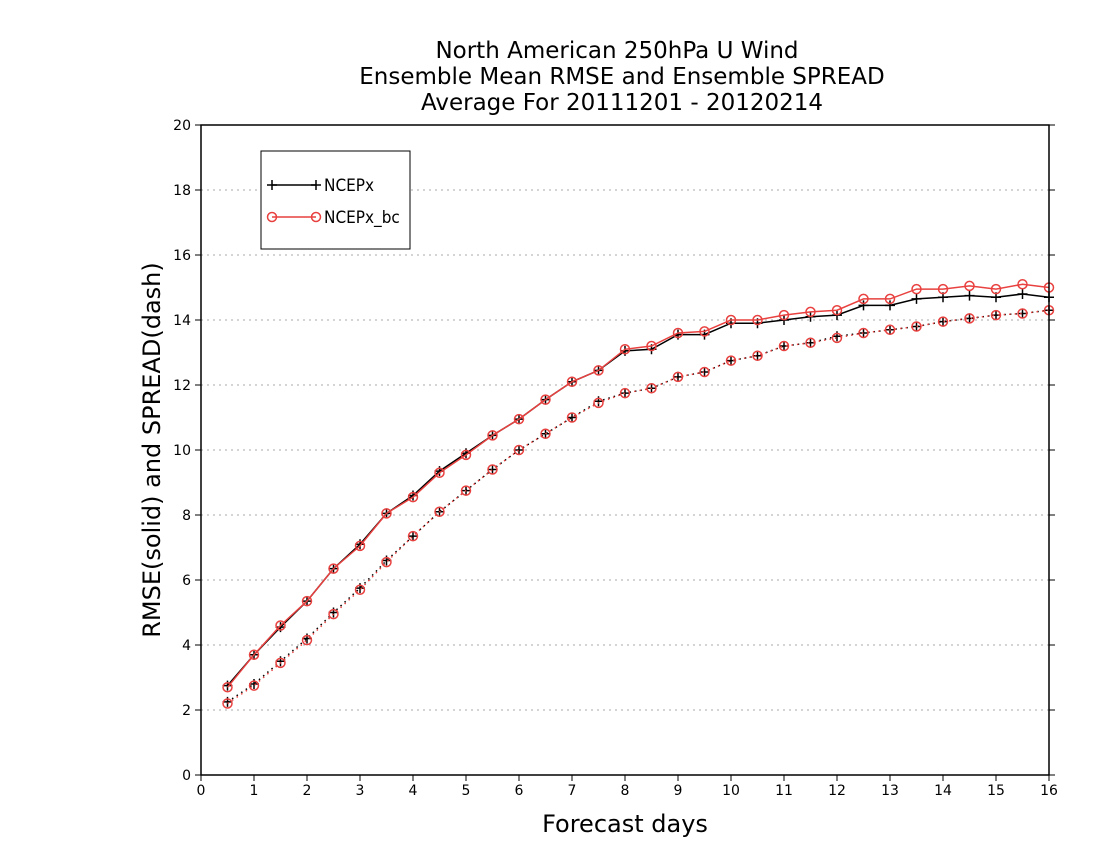 The height and width of the screenshot is (850, 1100). I want to click on legend: NCEPx NCEPx_bc, so click(335, 200).